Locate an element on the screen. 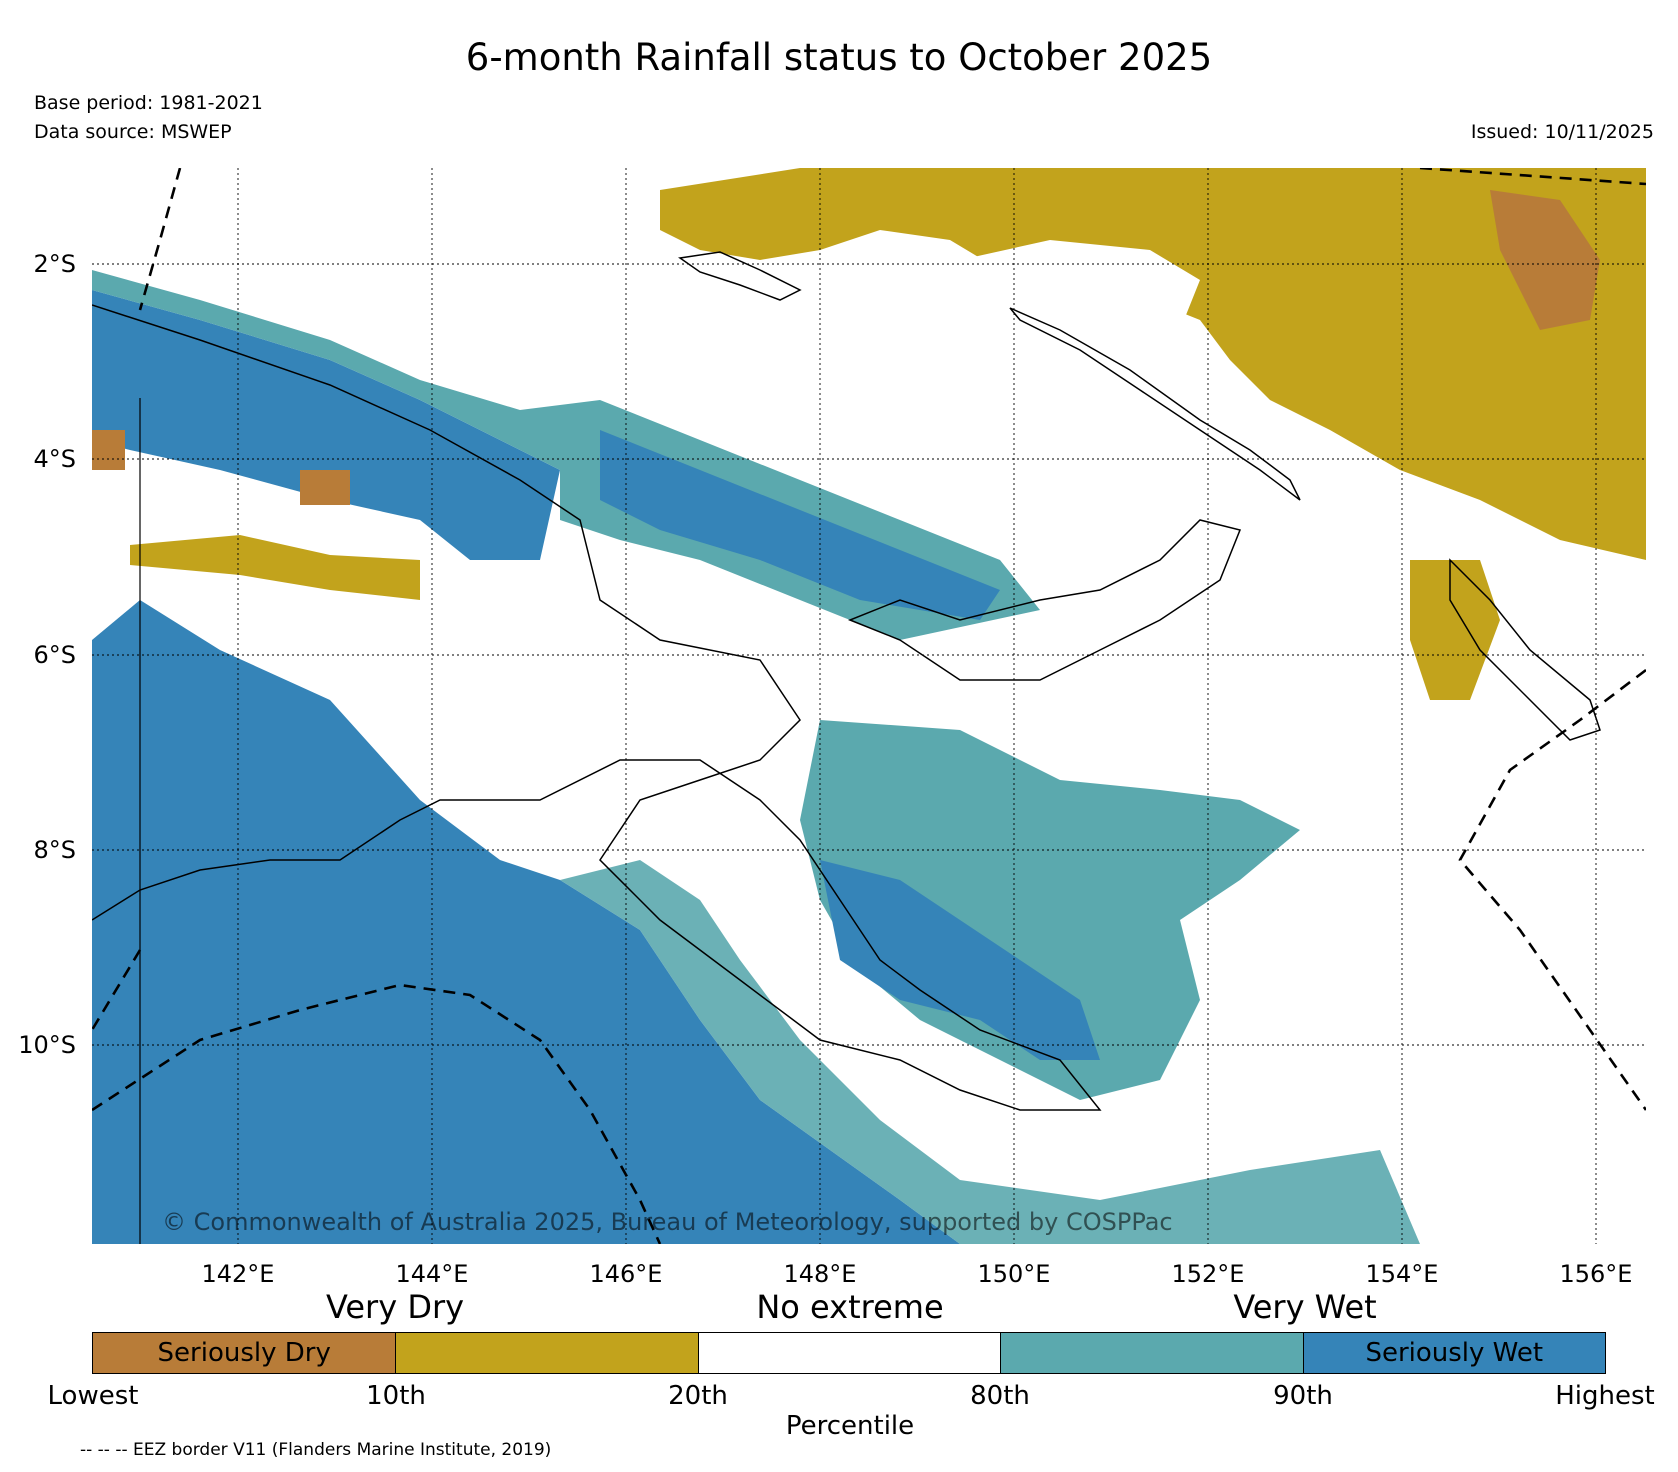  legend-no-extreme-label: No extreme is located at coordinates (849, 1307).